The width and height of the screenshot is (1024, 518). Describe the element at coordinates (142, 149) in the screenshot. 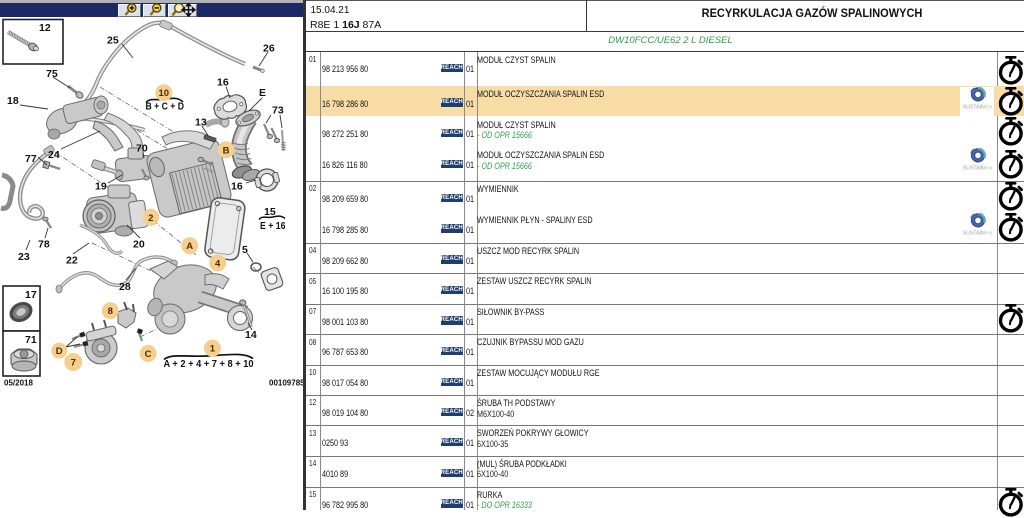

I see `svg-text: 70` at that location.